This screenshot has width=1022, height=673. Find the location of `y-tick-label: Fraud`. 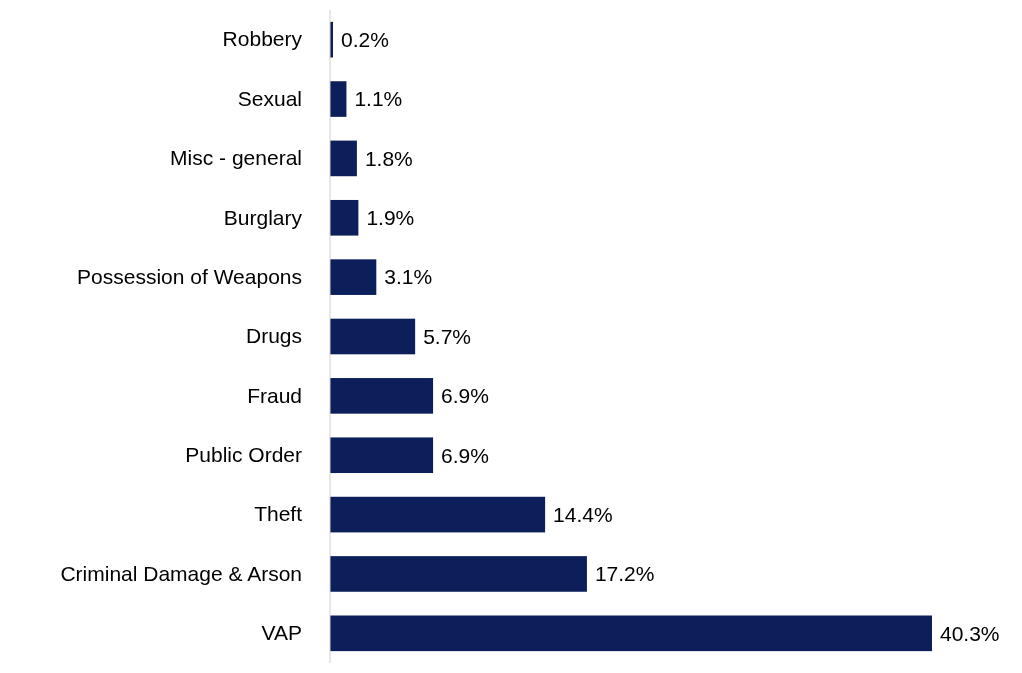

y-tick-label: Fraud is located at coordinates (274, 395).